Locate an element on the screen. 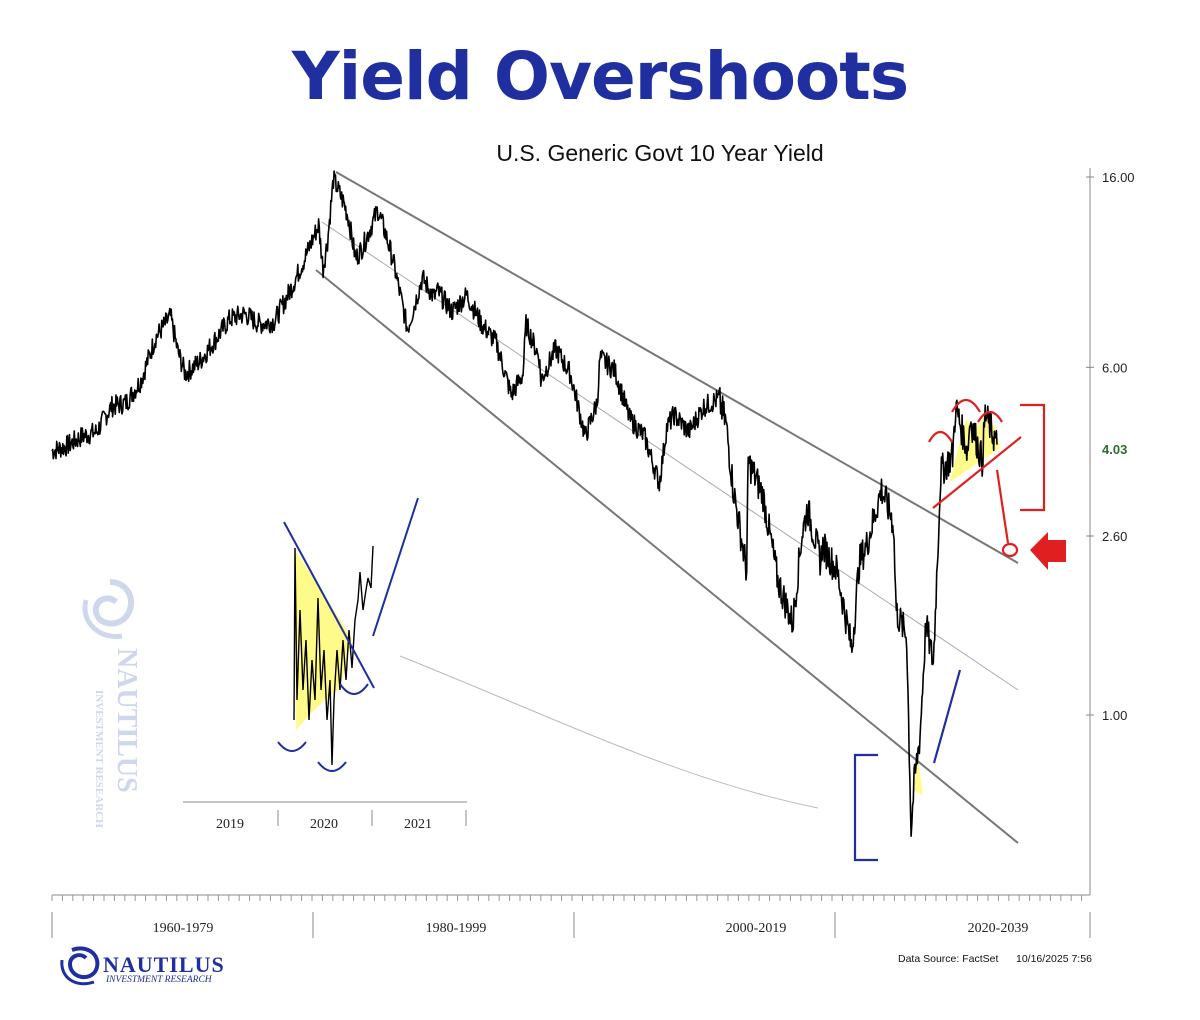 The height and width of the screenshot is (1020, 1200). chart-subtitle: U.S. Generic Govt 10 Year Yield is located at coordinates (660, 153).